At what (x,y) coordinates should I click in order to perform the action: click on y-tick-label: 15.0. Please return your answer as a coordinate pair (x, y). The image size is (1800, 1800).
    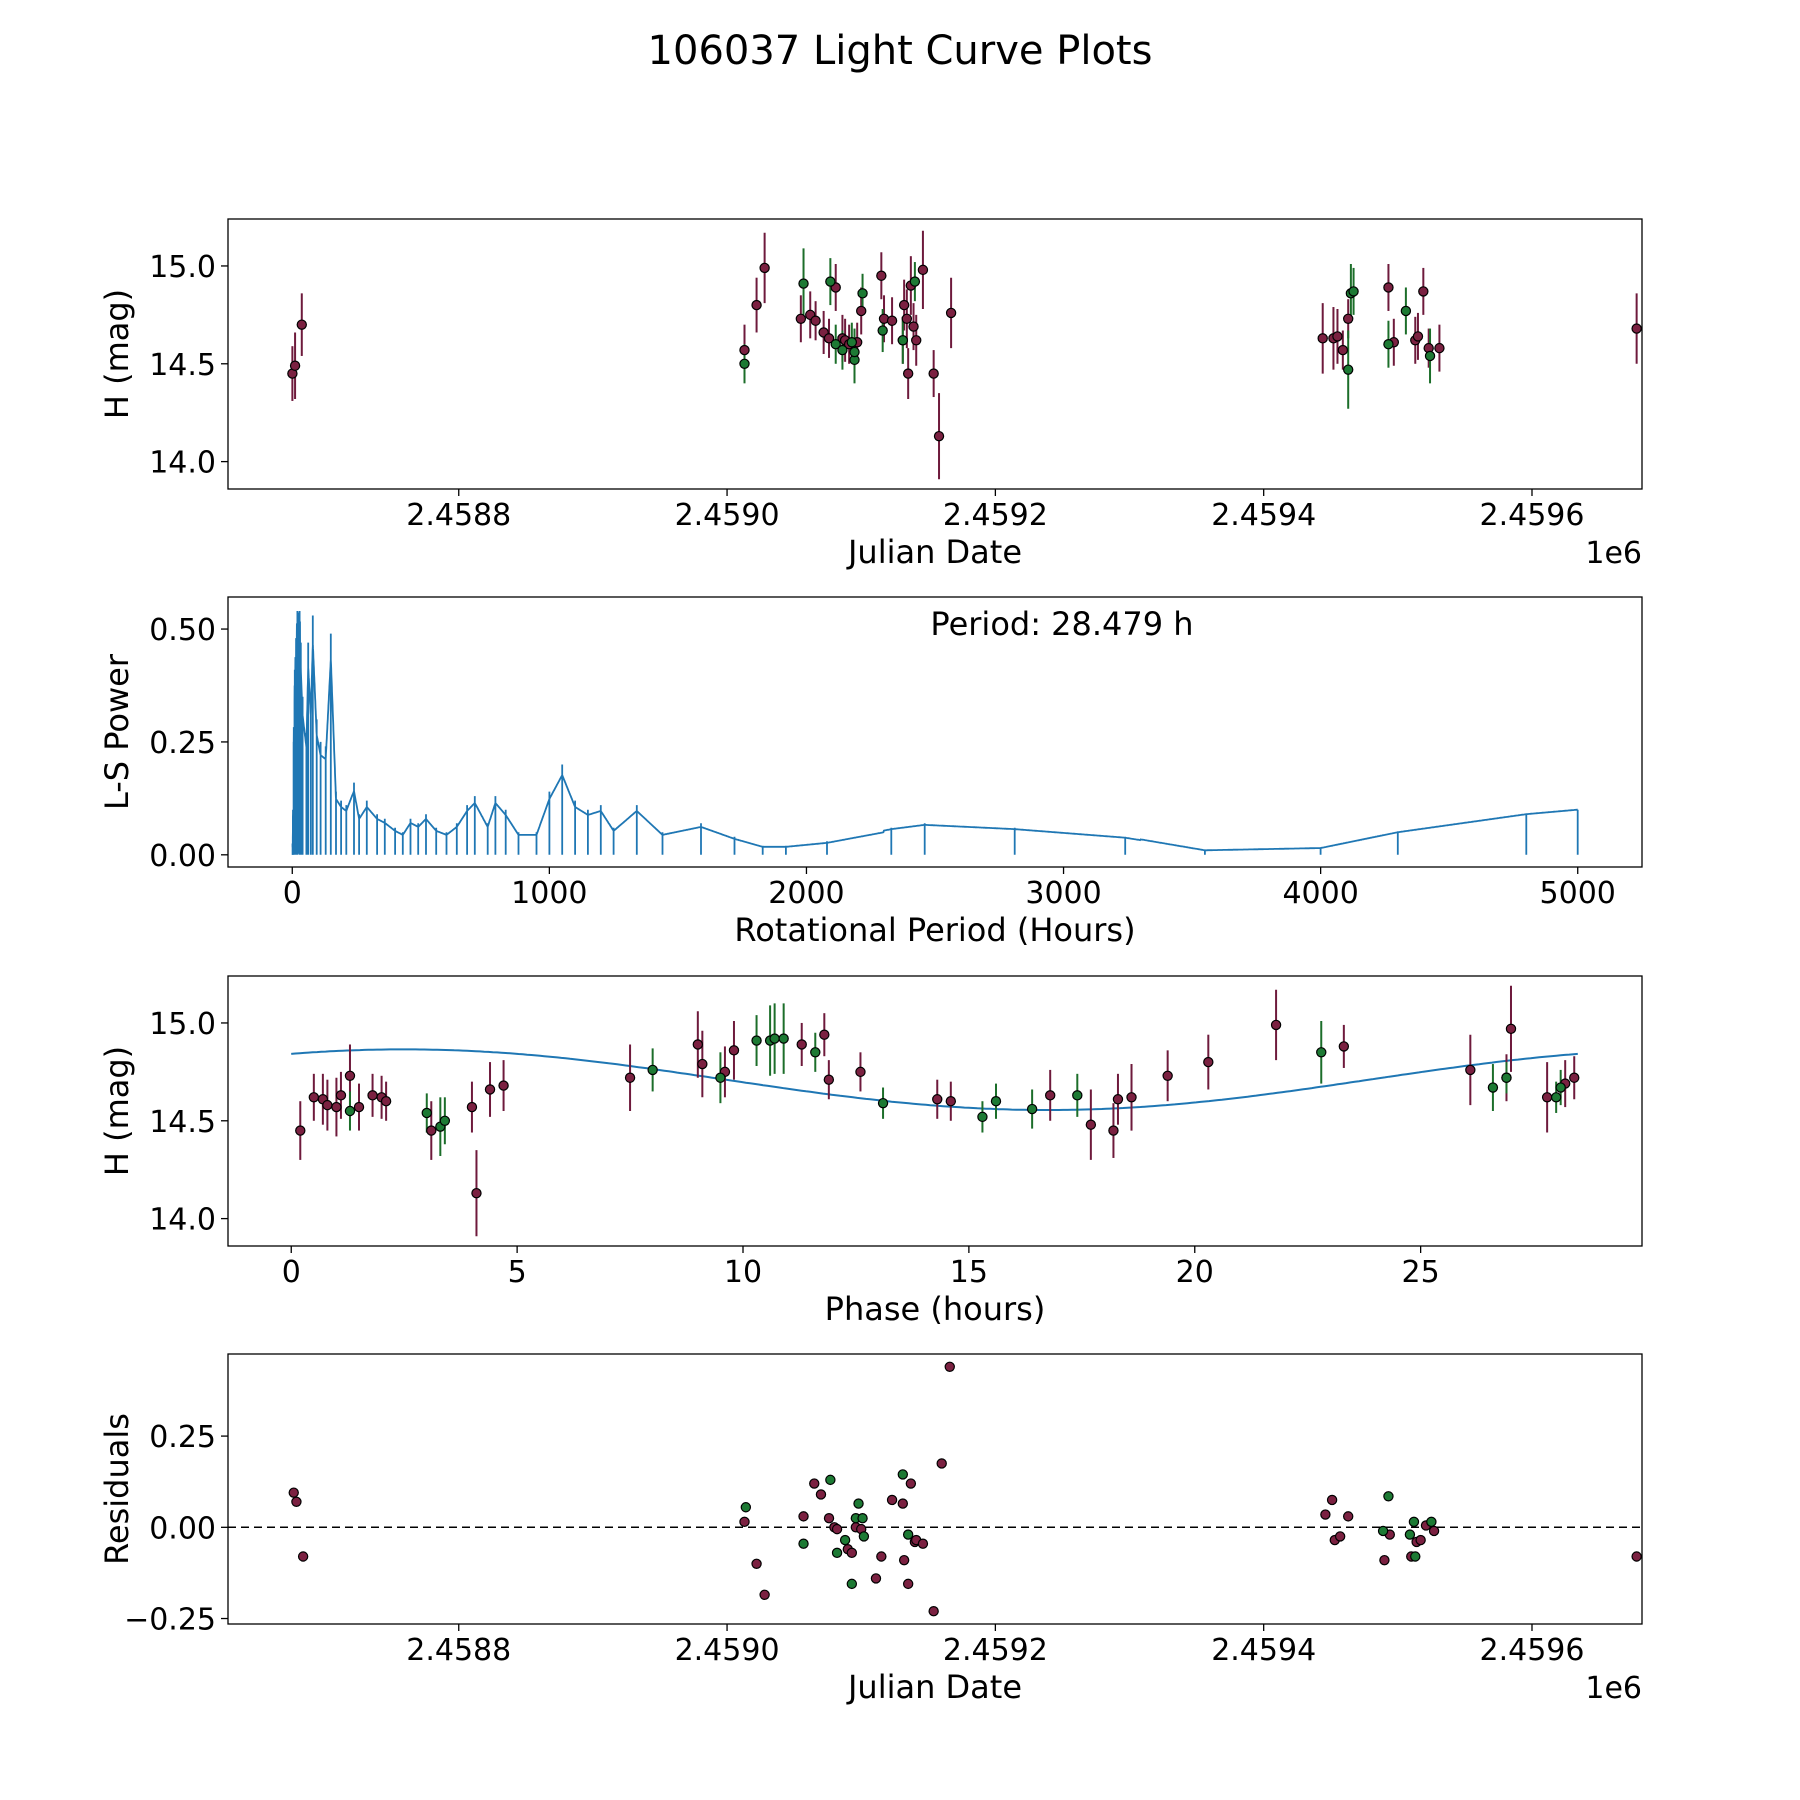
    Looking at the image, I should click on (182, 267).